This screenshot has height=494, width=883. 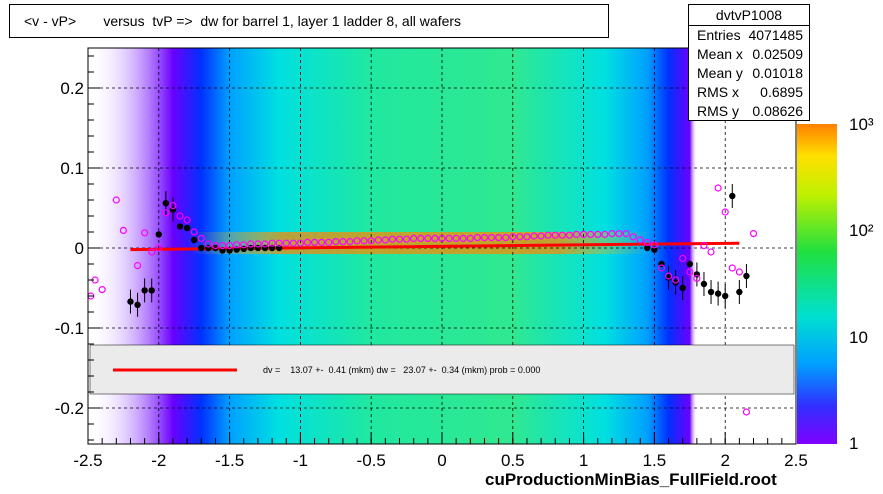 I want to click on colorbar-label-1000: 10³, so click(x=861, y=124).